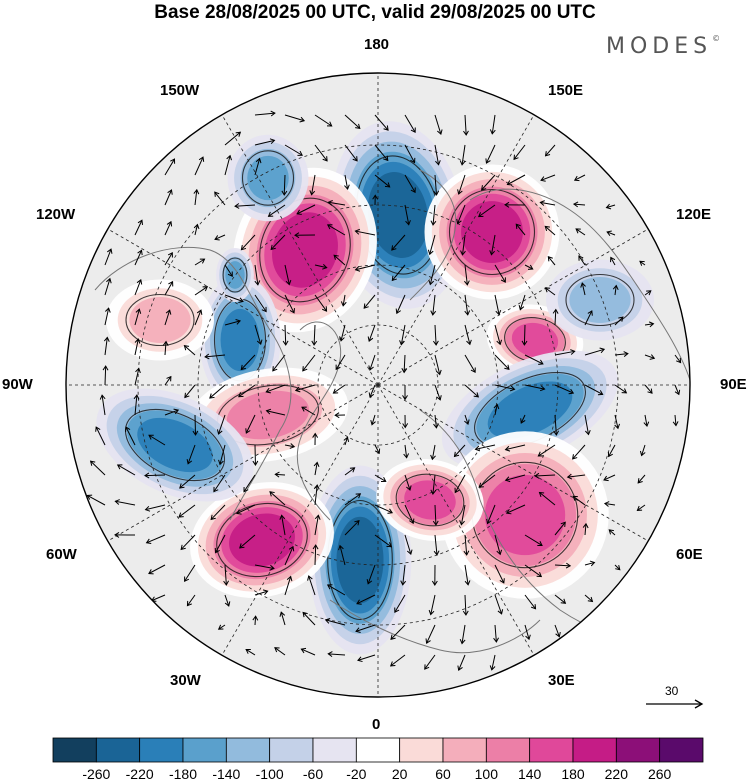 This screenshot has height=783, width=750. I want to click on colorbar-tick-label: -20, so click(356, 774).